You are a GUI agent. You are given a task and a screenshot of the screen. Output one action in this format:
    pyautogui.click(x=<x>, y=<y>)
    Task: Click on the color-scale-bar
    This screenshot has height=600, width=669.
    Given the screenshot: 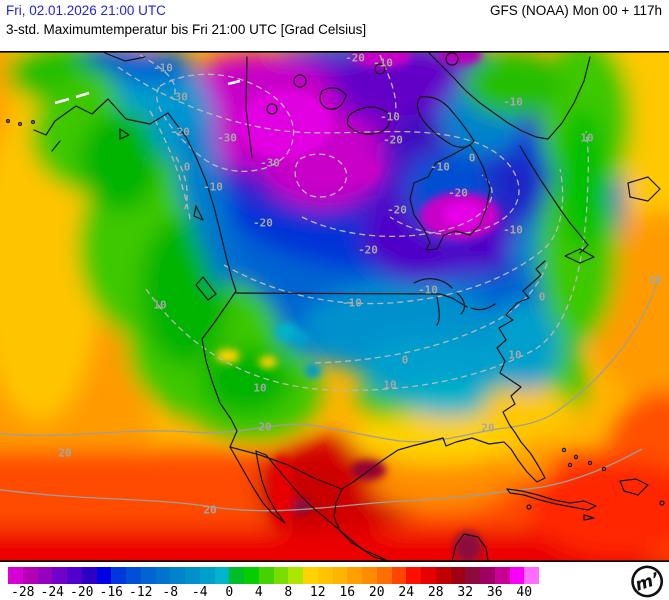 What is the action you would take?
    pyautogui.click(x=273, y=575)
    